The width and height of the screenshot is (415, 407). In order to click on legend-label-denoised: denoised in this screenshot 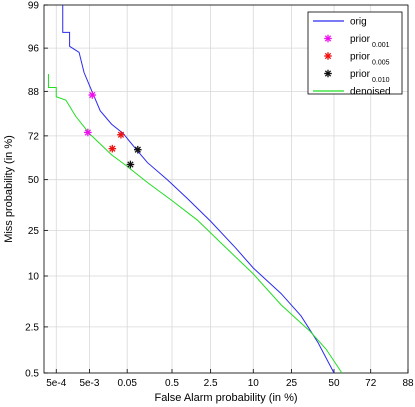, I will do `click(370, 92)`.